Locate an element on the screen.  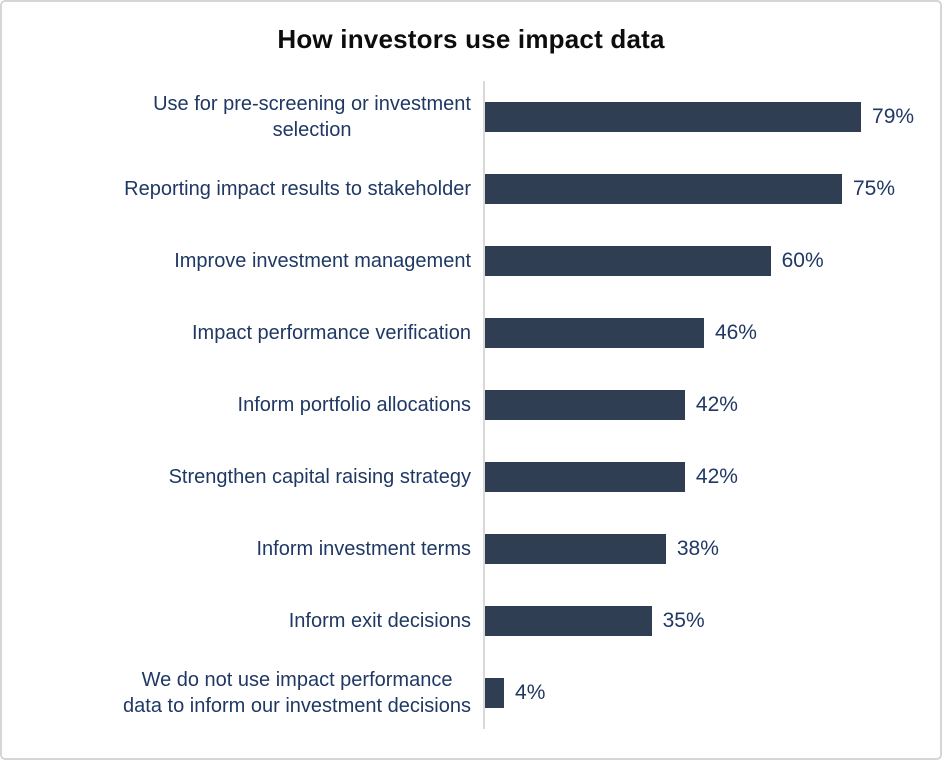
bar-cell: 75% is located at coordinates (711, 189).